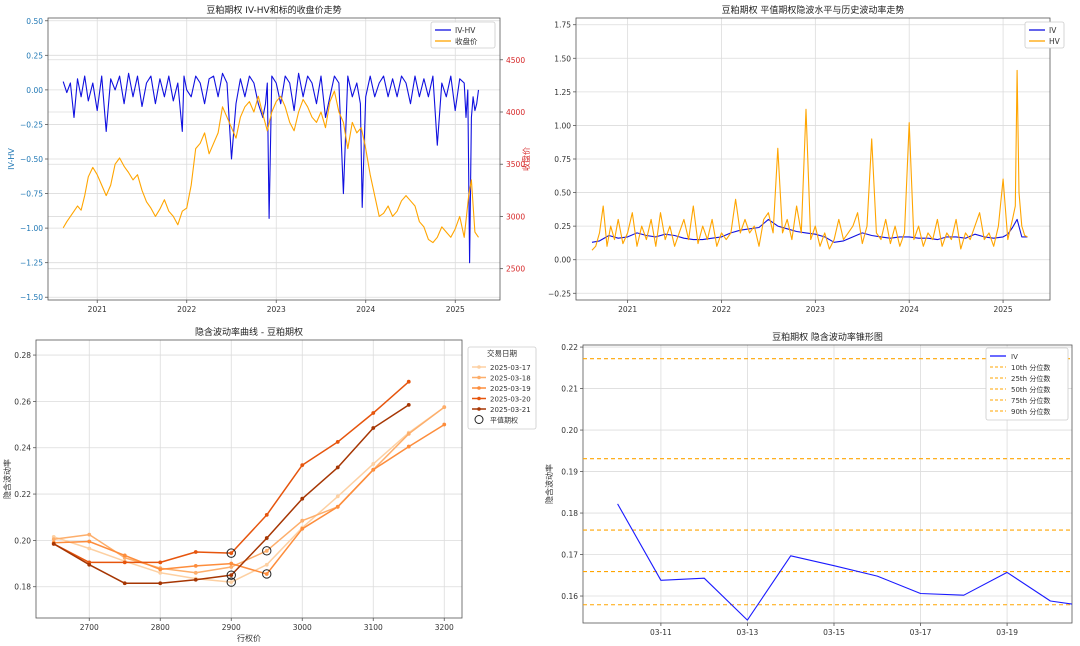 The height and width of the screenshot is (646, 1080). Describe the element at coordinates (562, 58) in the screenshot. I see `y-tick-label: 1.50` at that location.